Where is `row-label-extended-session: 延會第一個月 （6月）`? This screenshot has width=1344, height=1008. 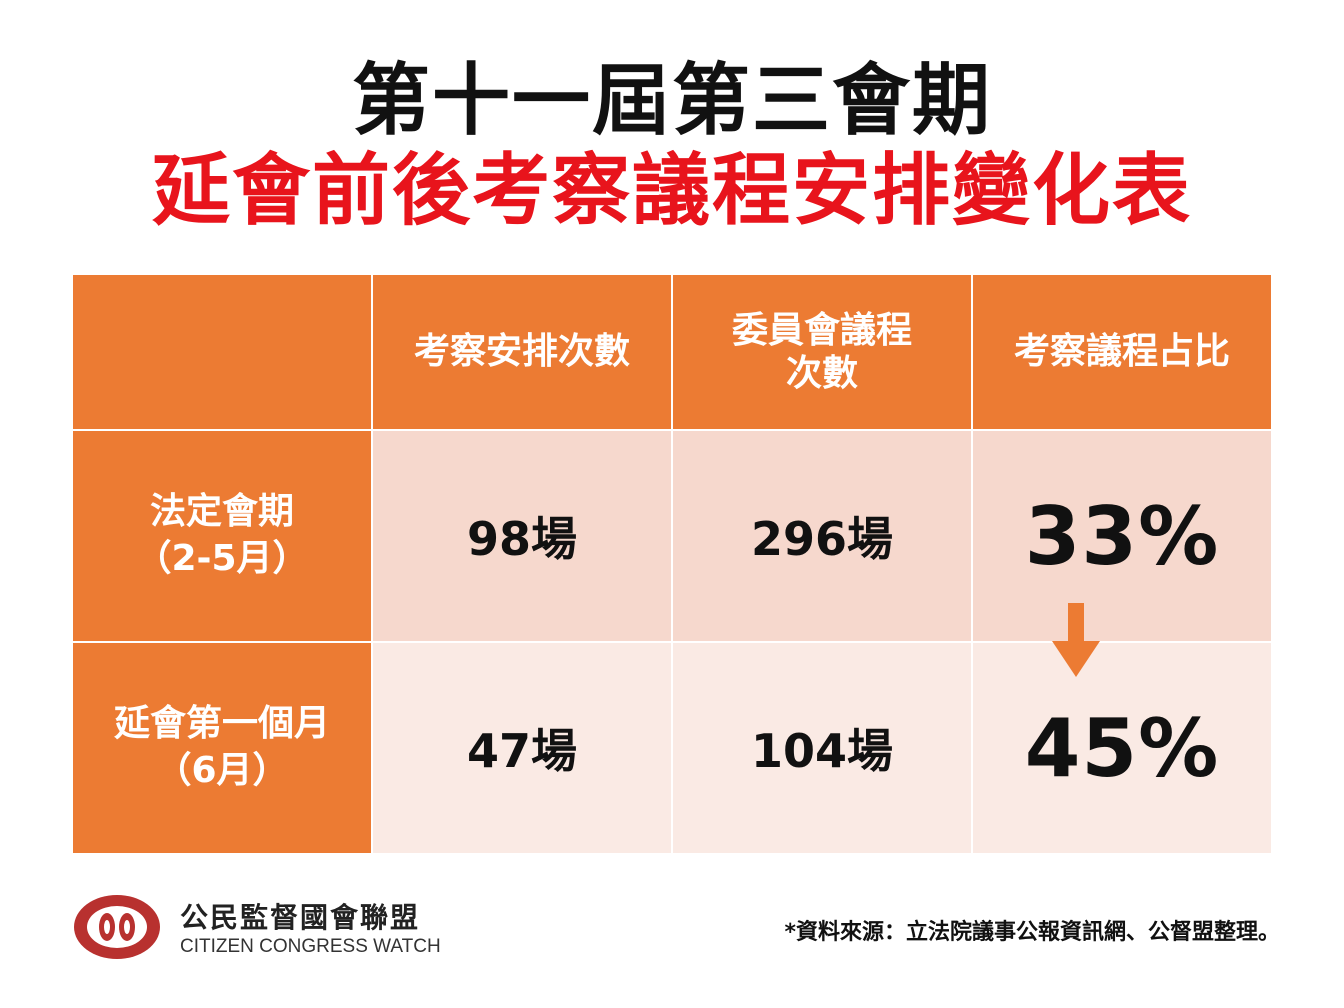 row-label-extended-session: 延會第一個月 （6月） is located at coordinates (222, 748).